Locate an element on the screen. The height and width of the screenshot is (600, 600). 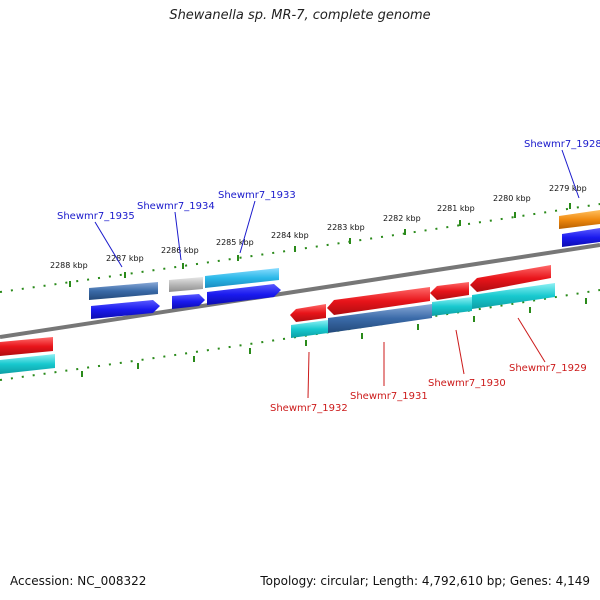
map-title: Shewanella sp. MR-7, complete genome is located at coordinates (300, 15).